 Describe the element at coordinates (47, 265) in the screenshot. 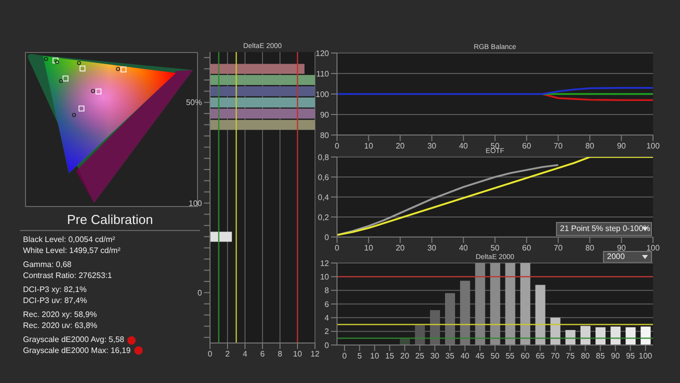

I see `text: Gamma: 0,68` at that location.